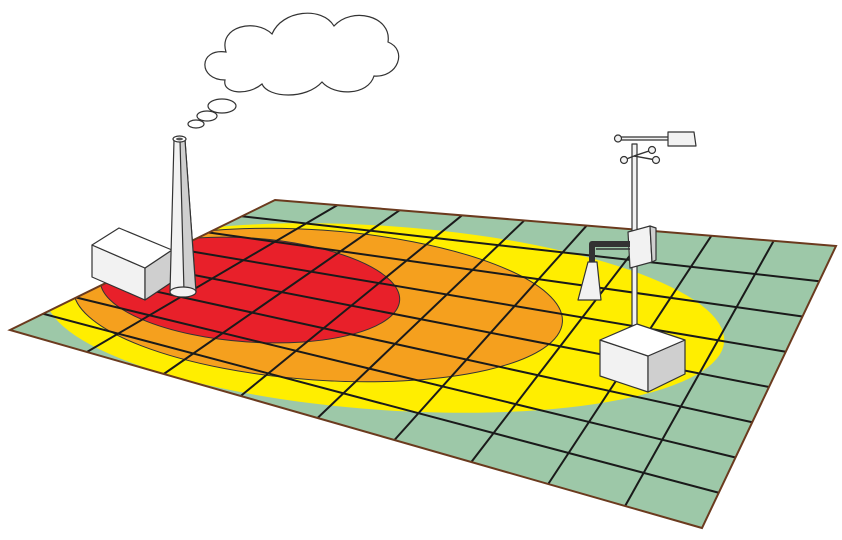  I want to click on weather-station-icon, so click(637, 262).